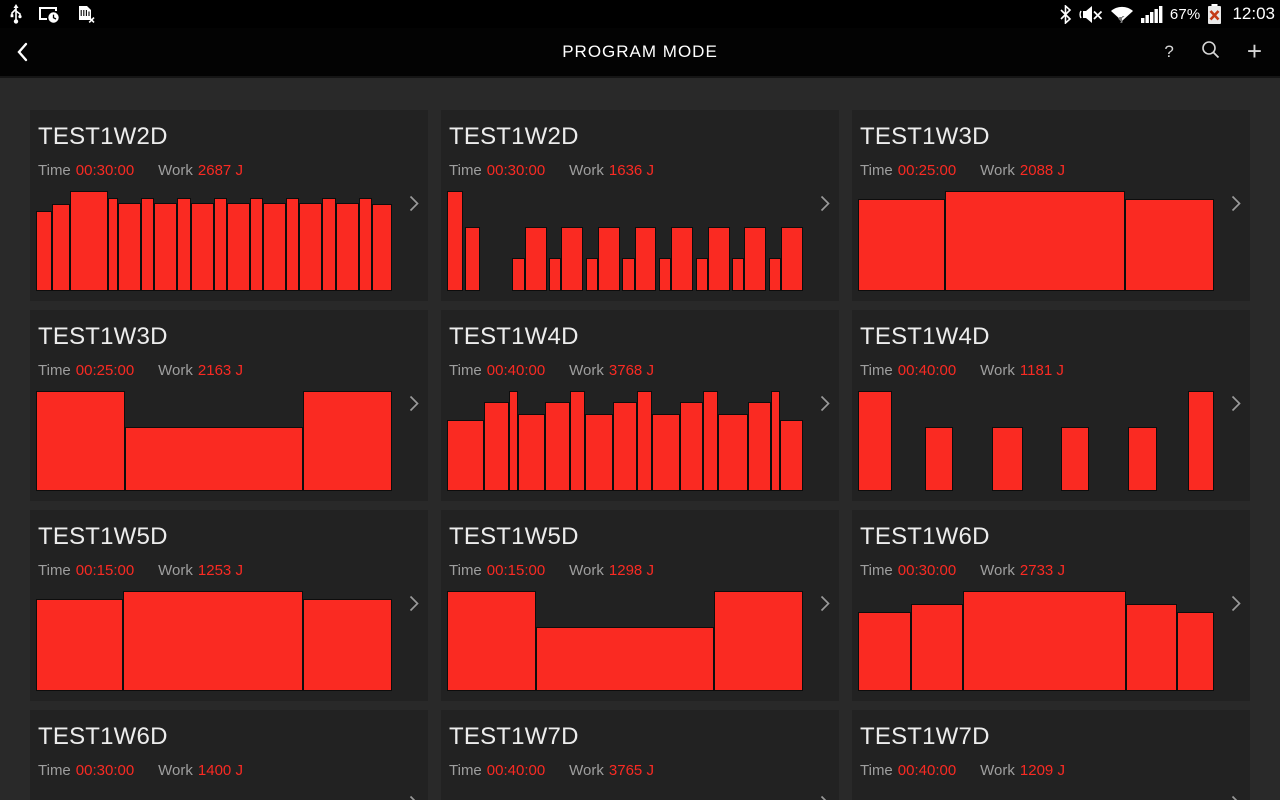 This screenshot has width=1280, height=800. What do you see at coordinates (87, 14) in the screenshot?
I see `no-sim-icon` at bounding box center [87, 14].